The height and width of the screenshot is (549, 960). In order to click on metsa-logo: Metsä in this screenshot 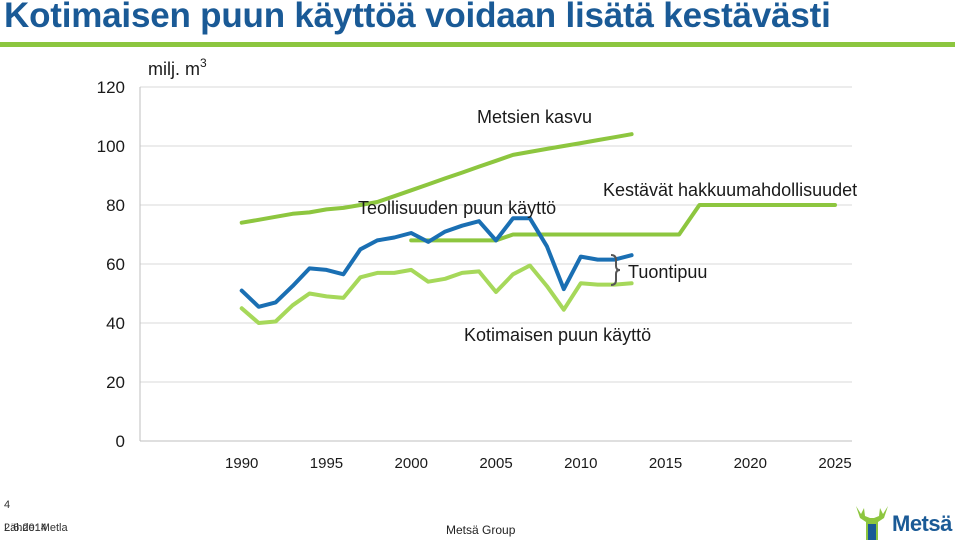, I will do `click(905, 522)`.